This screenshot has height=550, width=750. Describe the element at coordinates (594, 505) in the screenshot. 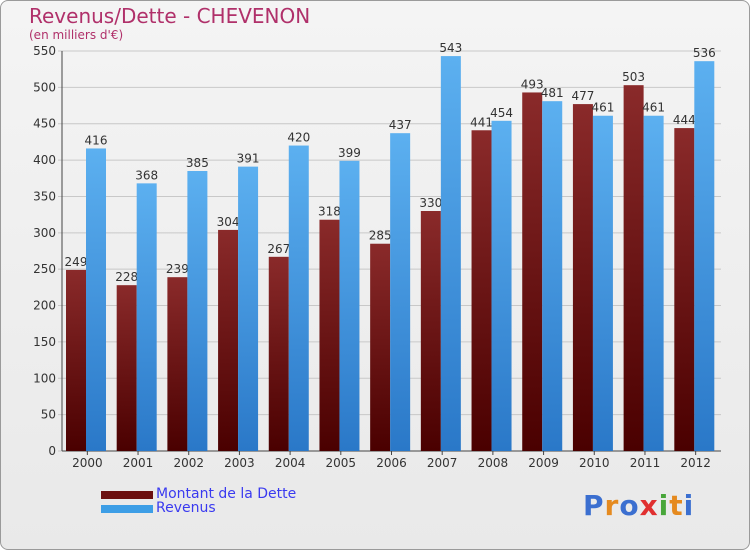

I see `logo-letter: P` at that location.